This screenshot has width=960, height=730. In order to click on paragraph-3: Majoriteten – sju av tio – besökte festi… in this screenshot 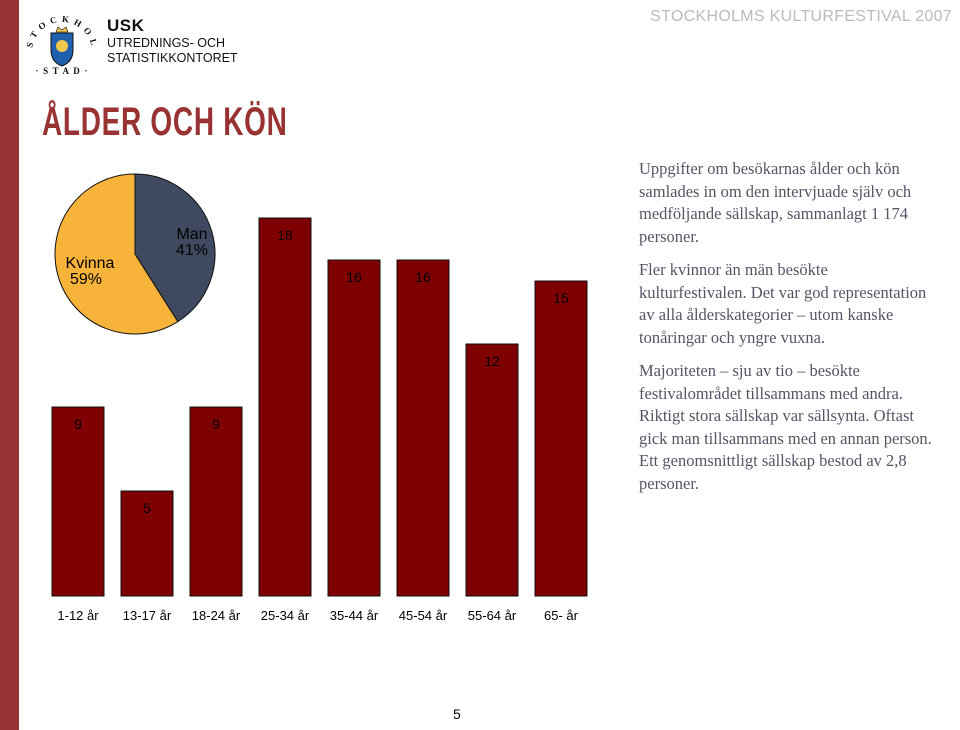, I will do `click(785, 427)`.